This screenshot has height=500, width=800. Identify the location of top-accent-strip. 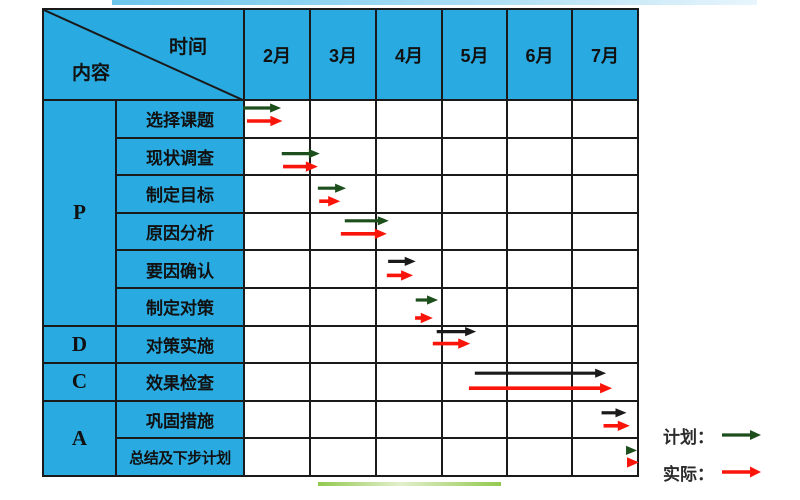
(434, 2).